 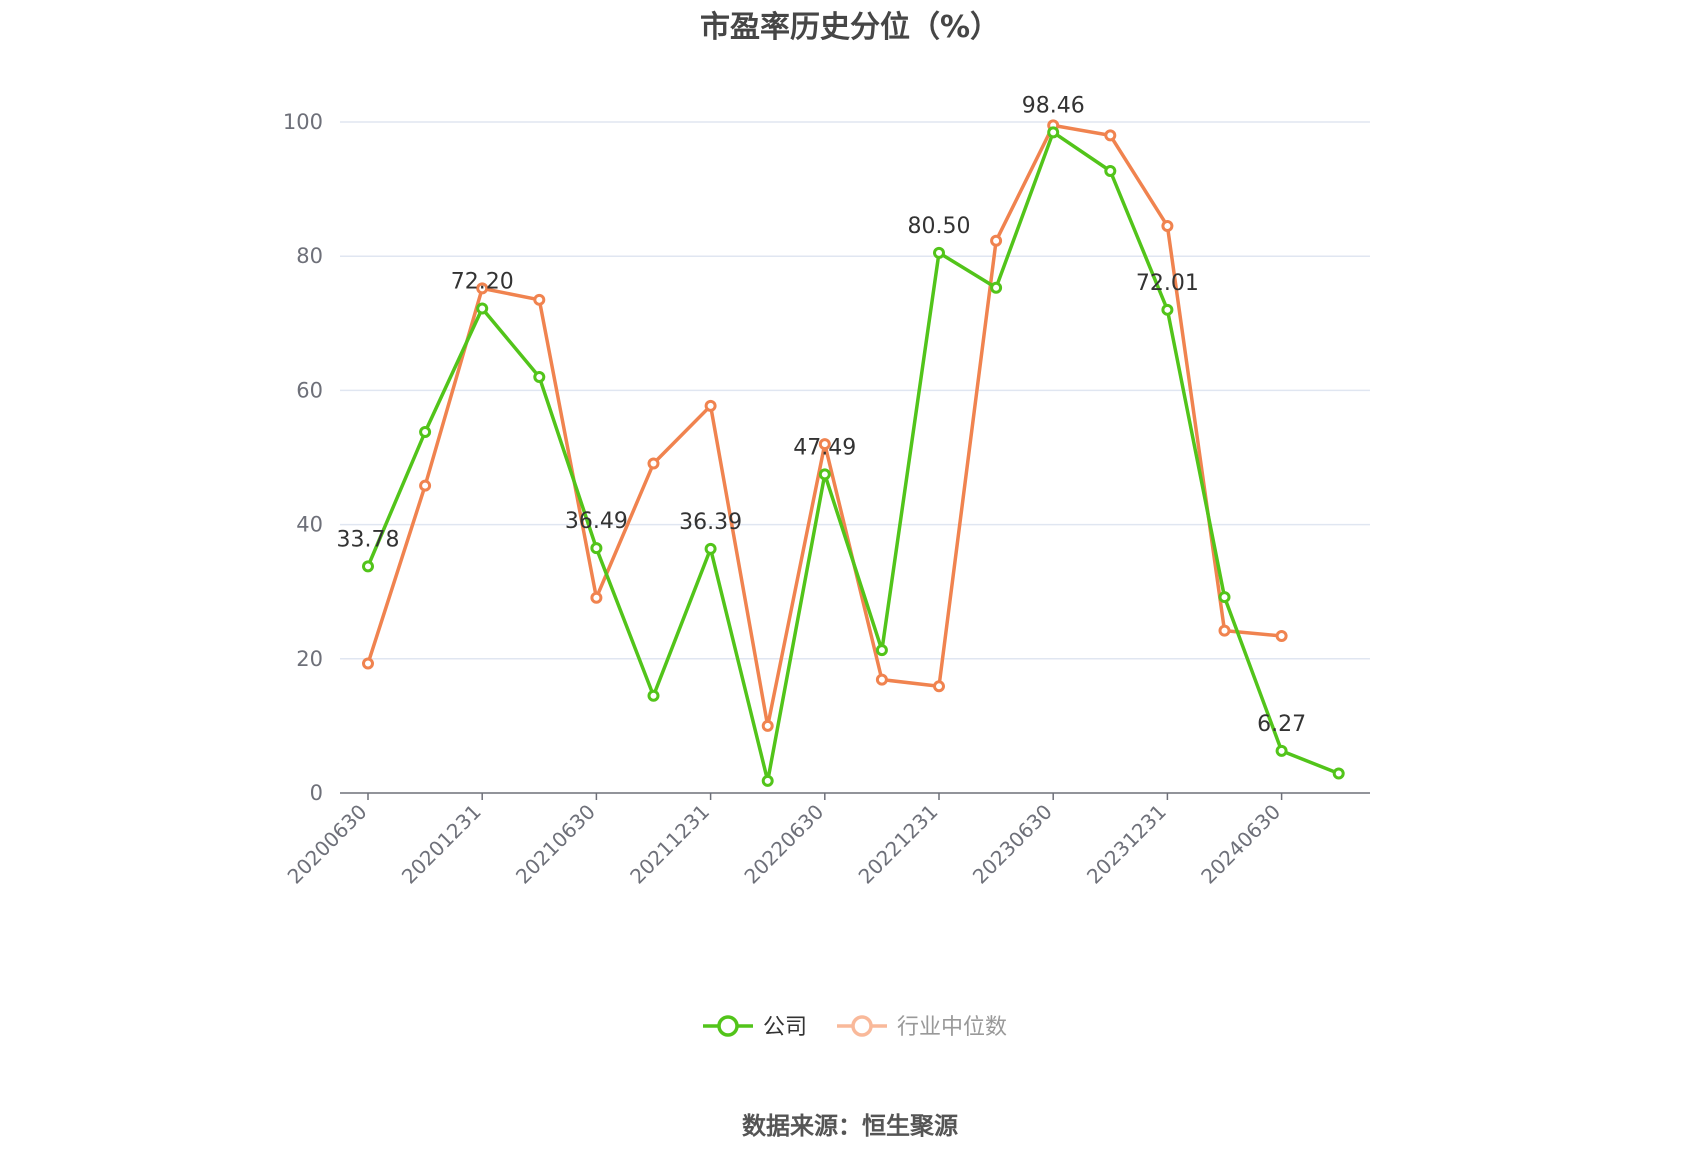 What do you see at coordinates (327, 844) in the screenshot?
I see `x-tick-label: 20200630` at bounding box center [327, 844].